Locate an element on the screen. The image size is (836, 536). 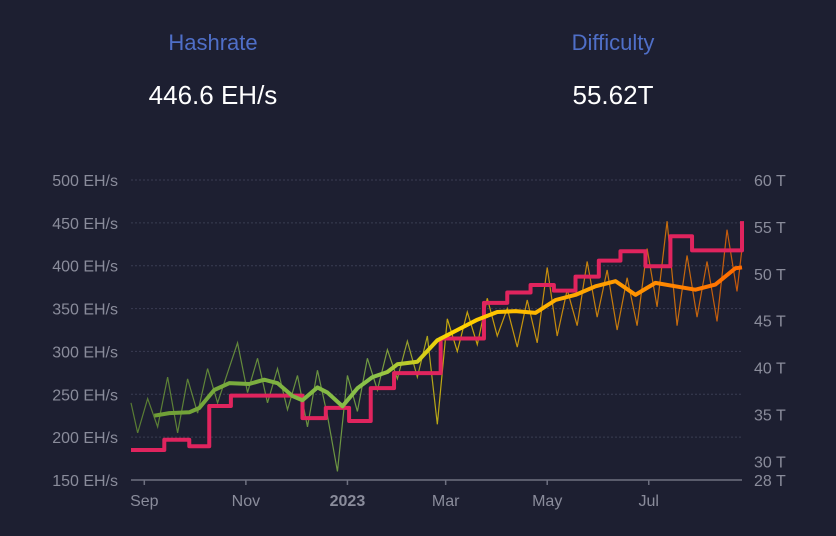
x-axis: Sep Nov 2023 Mar May Jul is located at coordinates (436, 494).